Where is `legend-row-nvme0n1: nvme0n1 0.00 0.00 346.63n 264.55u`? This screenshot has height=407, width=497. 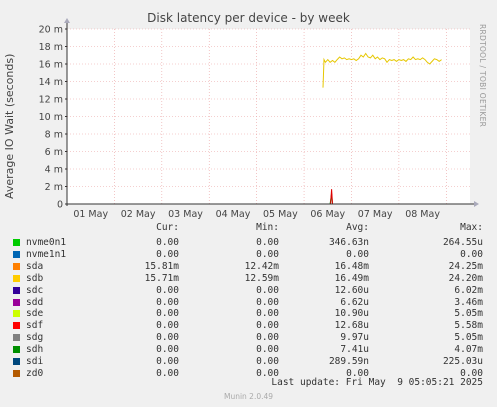 legend-row-nvme0n1: nvme0n1 0.00 0.00 346.63n 264.55u is located at coordinates (248, 243).